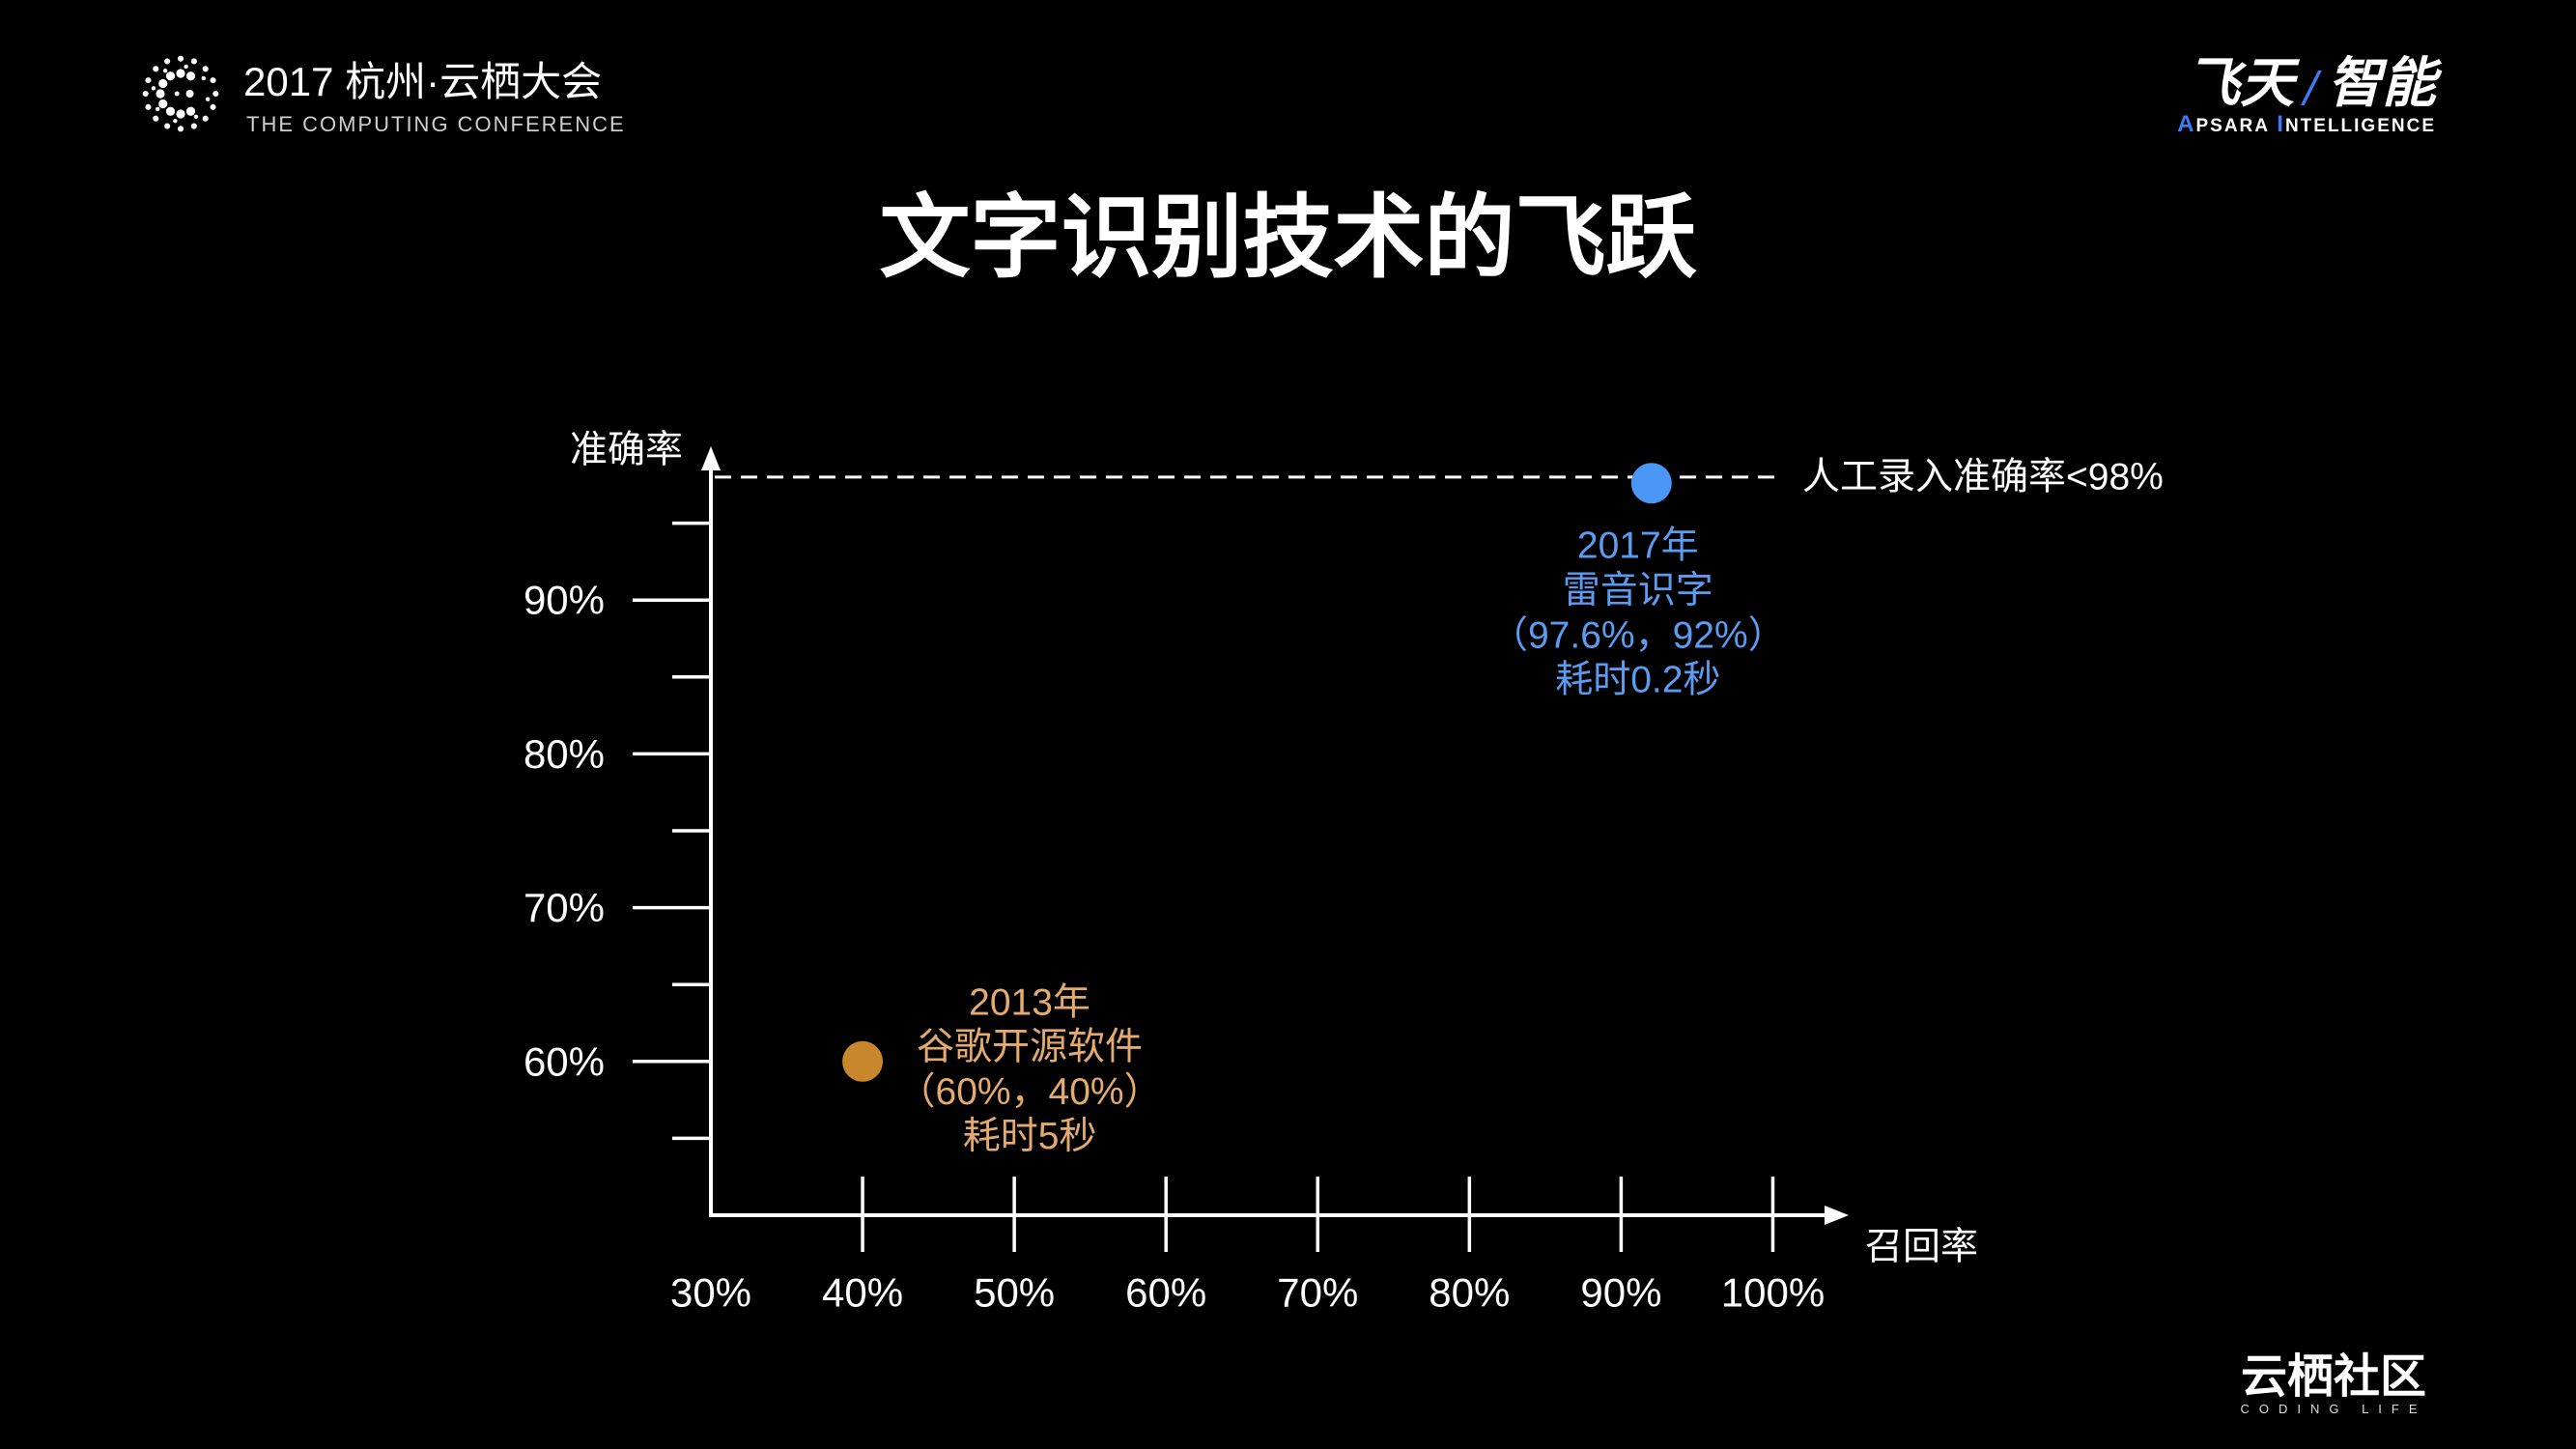 This screenshot has height=1449, width=2576. I want to click on brand-title: 飞天 / 智能, so click(2311, 86).